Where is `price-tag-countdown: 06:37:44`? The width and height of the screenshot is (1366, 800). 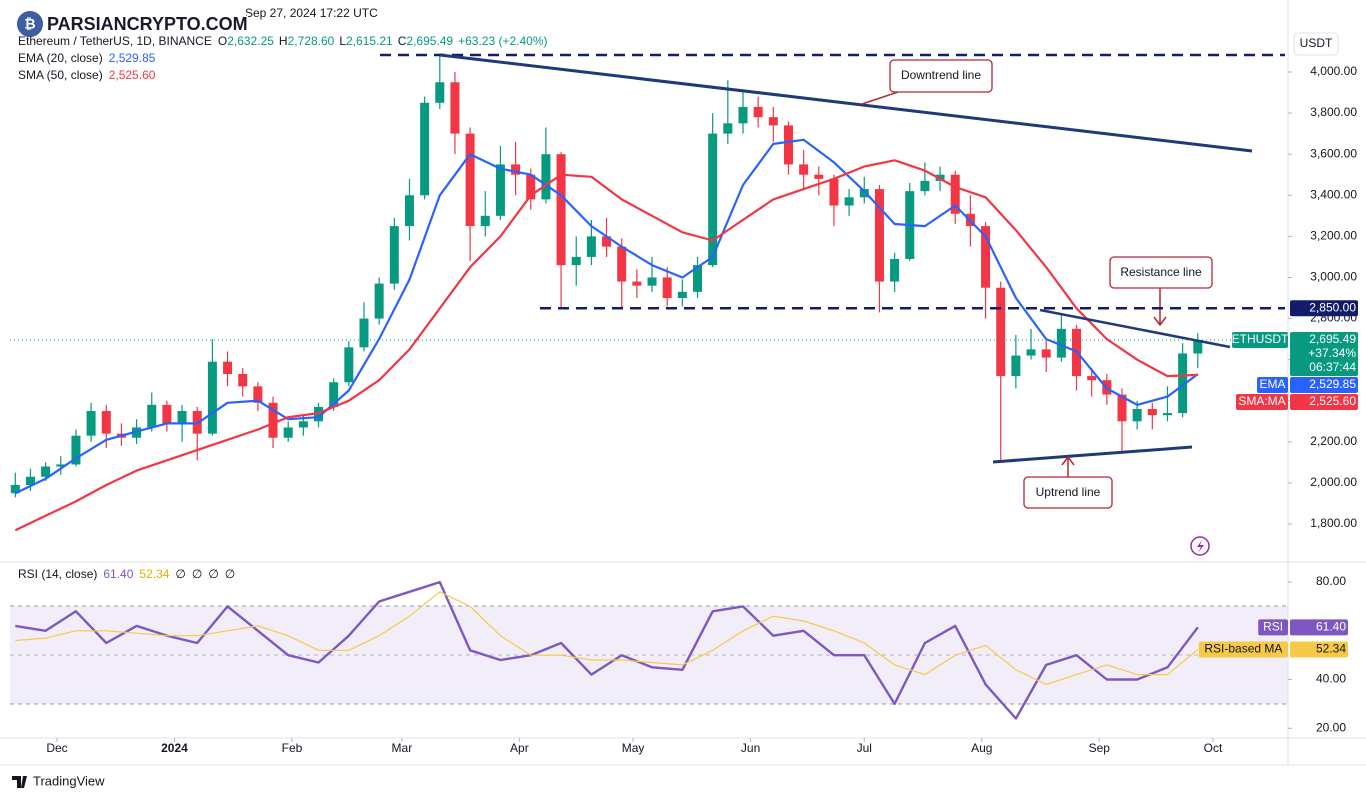
price-tag-countdown: 06:37:44 is located at coordinates (1332, 367).